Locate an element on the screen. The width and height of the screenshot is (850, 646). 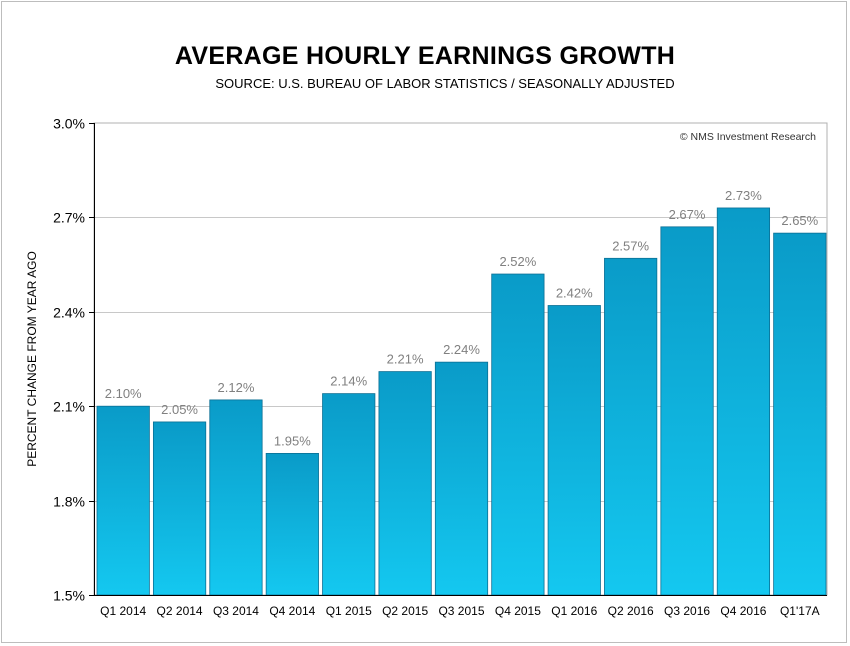
y-tick-label: 2.7% is located at coordinates (69, 218).